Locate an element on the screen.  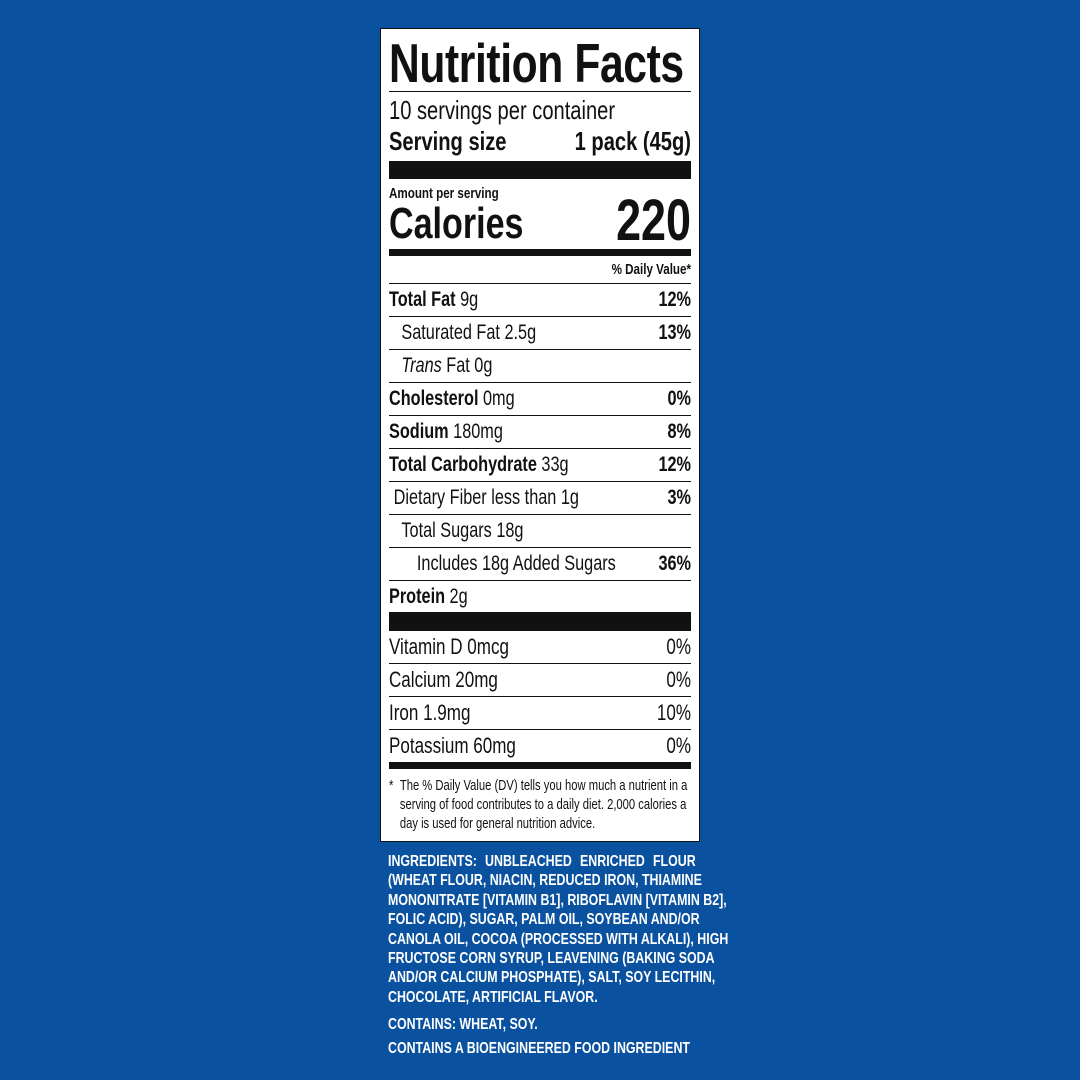
dv-value: 3% is located at coordinates (679, 497).